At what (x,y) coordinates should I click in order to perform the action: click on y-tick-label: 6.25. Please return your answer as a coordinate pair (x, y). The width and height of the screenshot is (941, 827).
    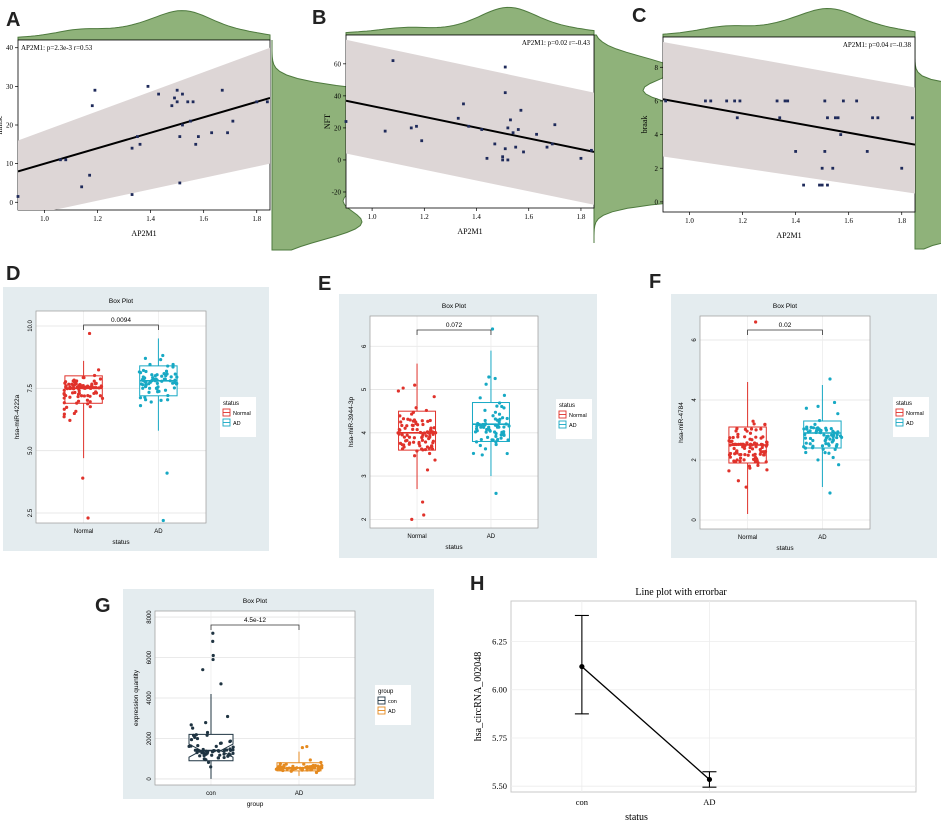
    Looking at the image, I should click on (499, 642).